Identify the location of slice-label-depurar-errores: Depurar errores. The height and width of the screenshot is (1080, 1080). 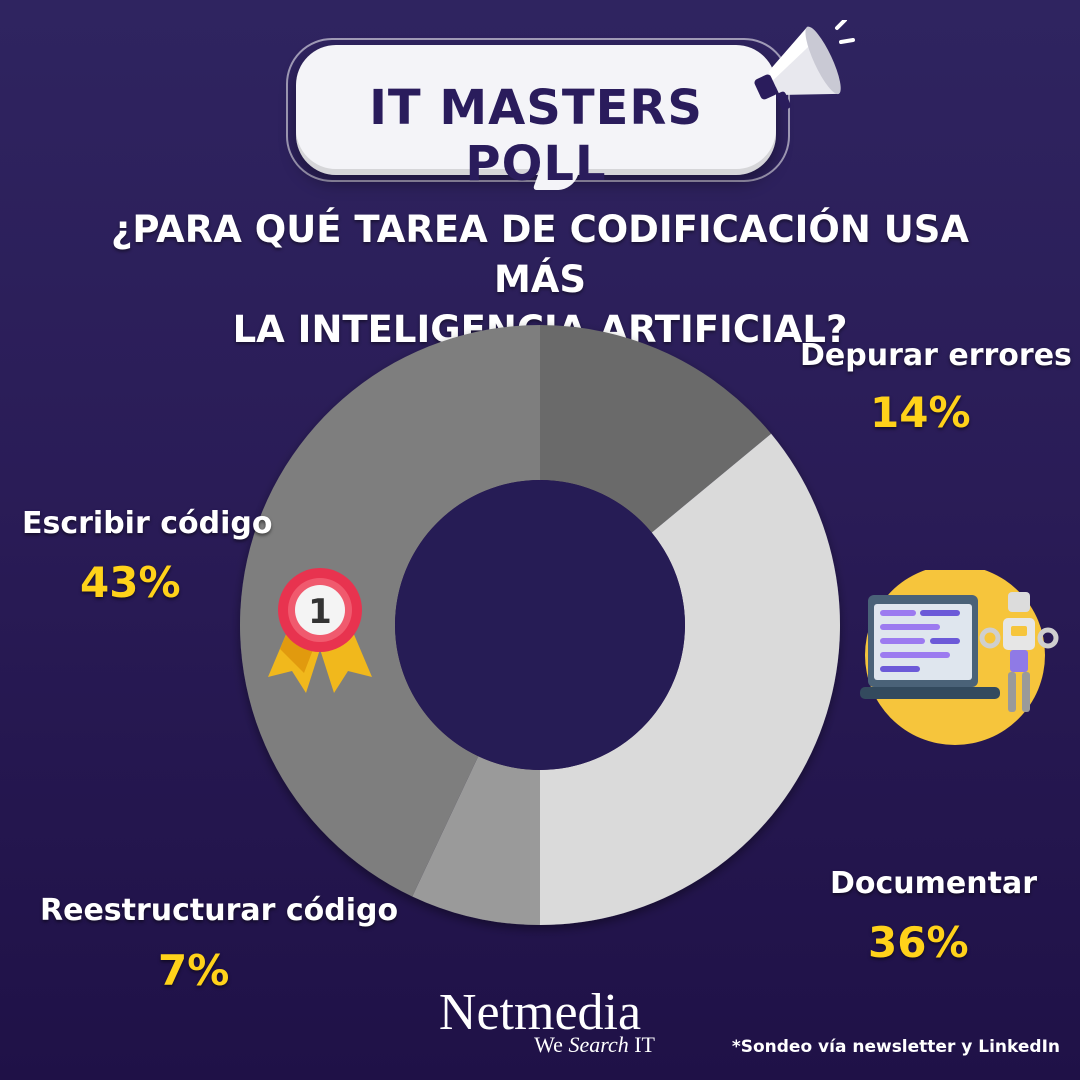
(936, 355).